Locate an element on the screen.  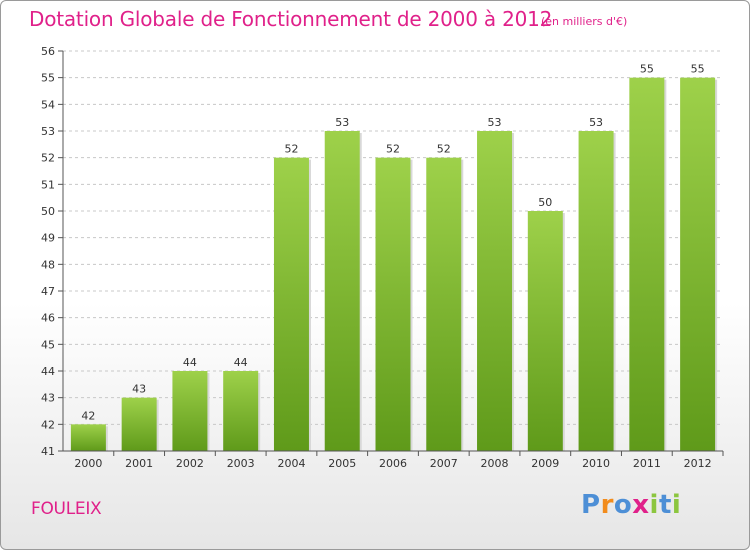
bar-2006 is located at coordinates (393, 304).